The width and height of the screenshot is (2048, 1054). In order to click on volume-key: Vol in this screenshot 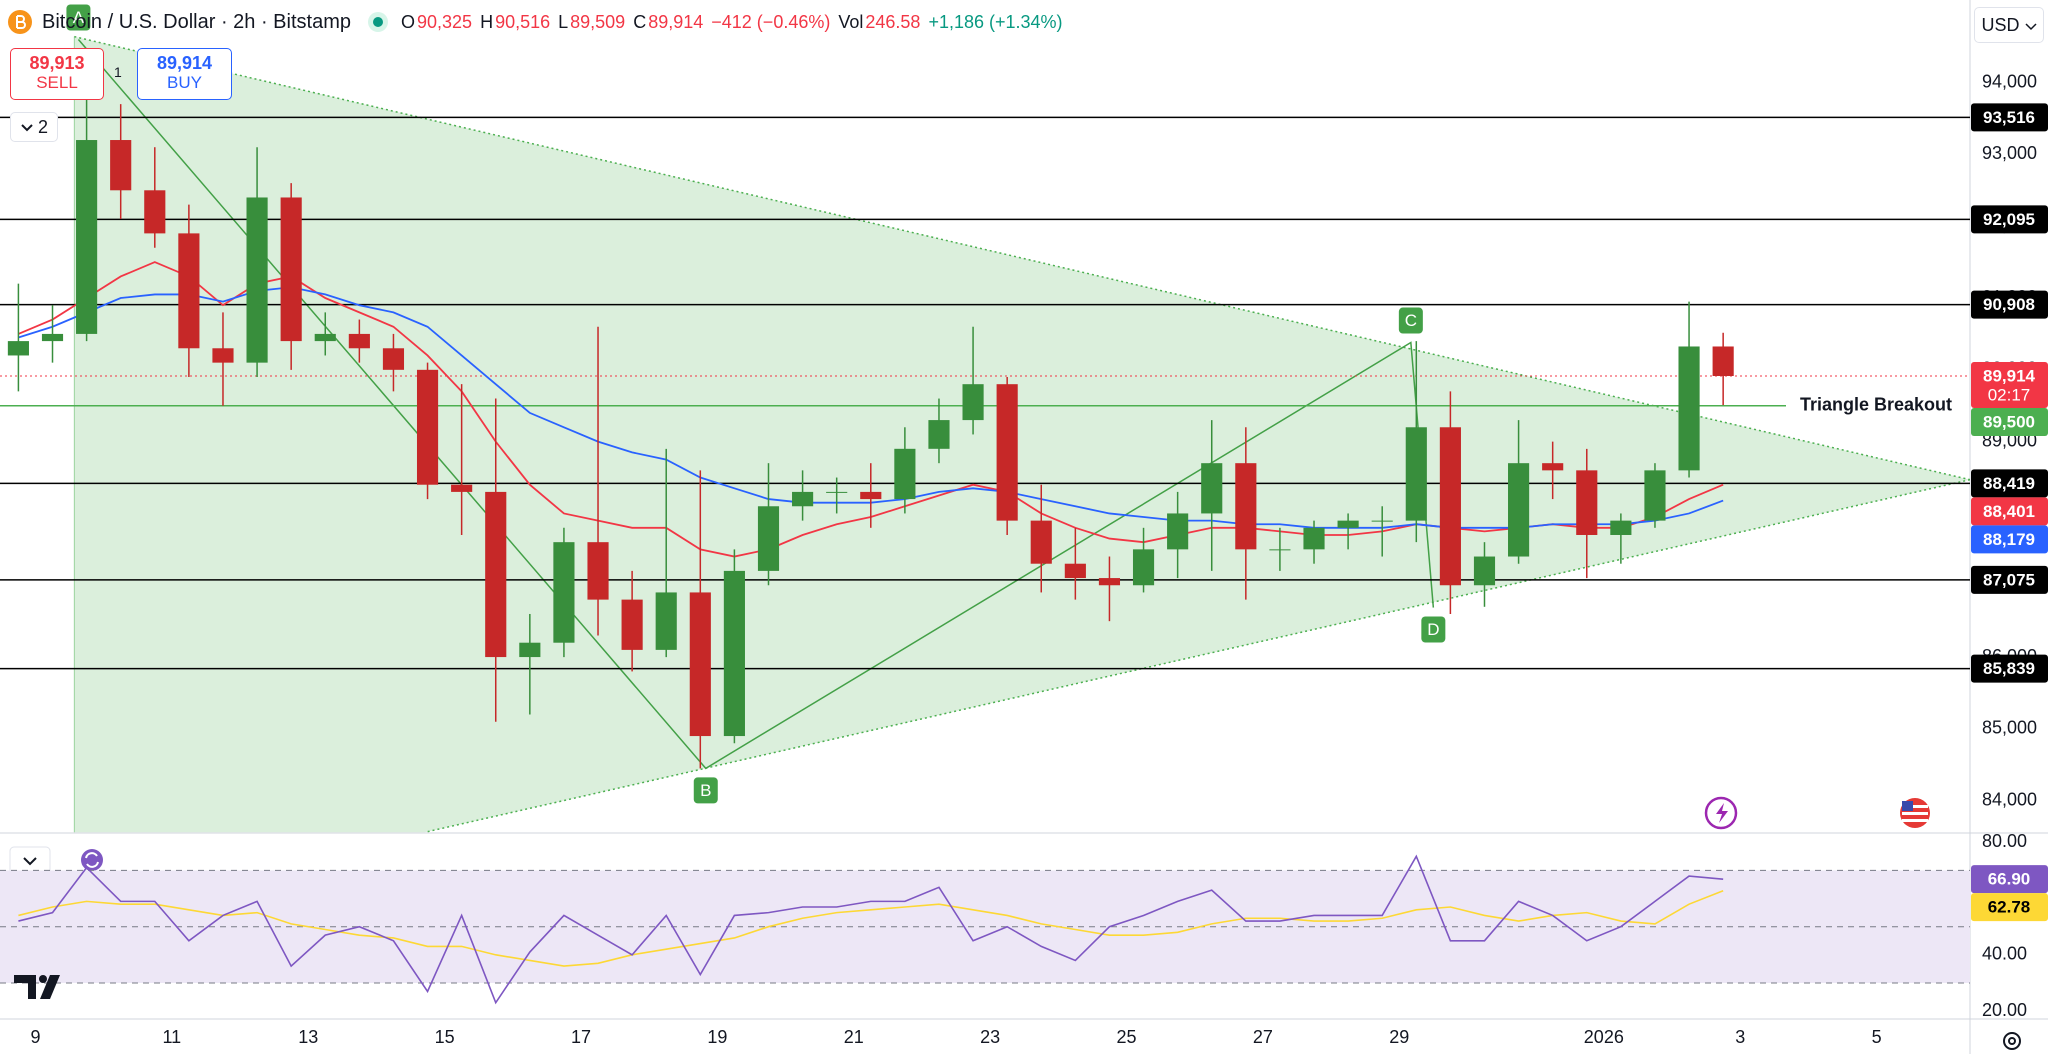, I will do `click(851, 21)`.